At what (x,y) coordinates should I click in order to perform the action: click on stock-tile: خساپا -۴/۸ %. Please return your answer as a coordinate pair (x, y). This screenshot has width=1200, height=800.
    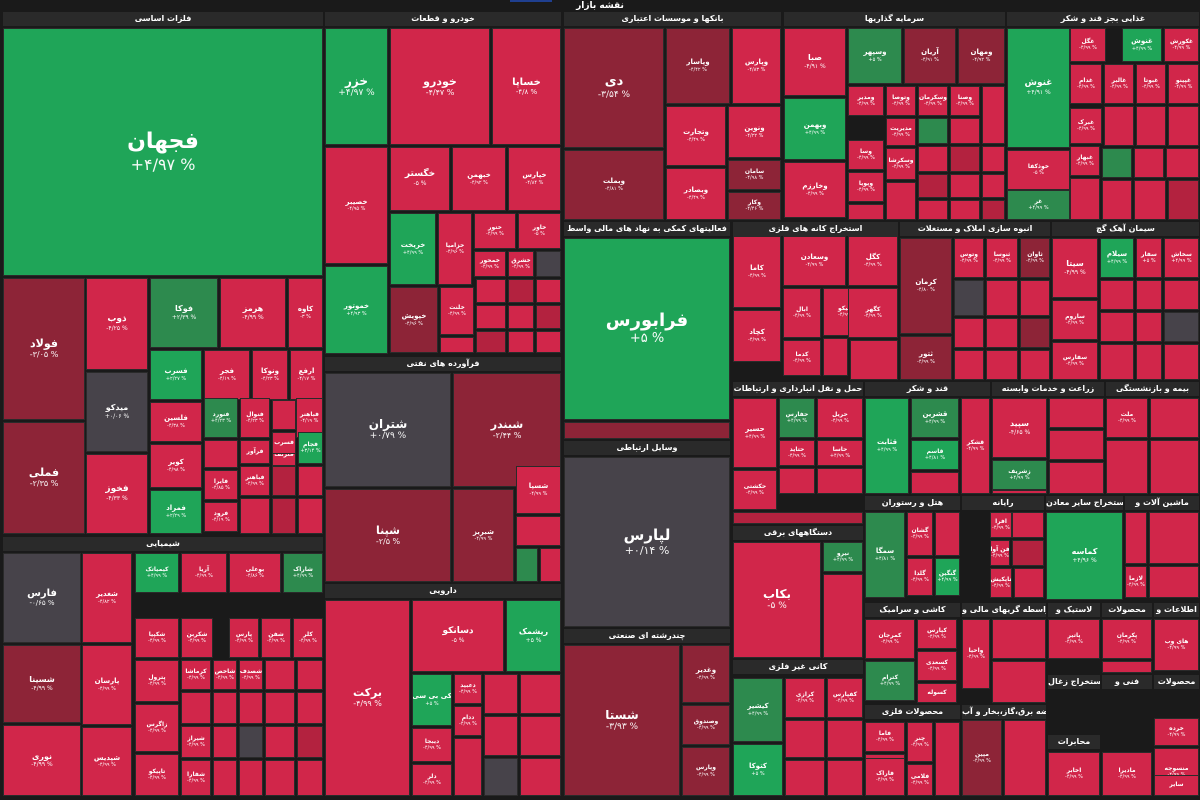
    Looking at the image, I should click on (526, 86).